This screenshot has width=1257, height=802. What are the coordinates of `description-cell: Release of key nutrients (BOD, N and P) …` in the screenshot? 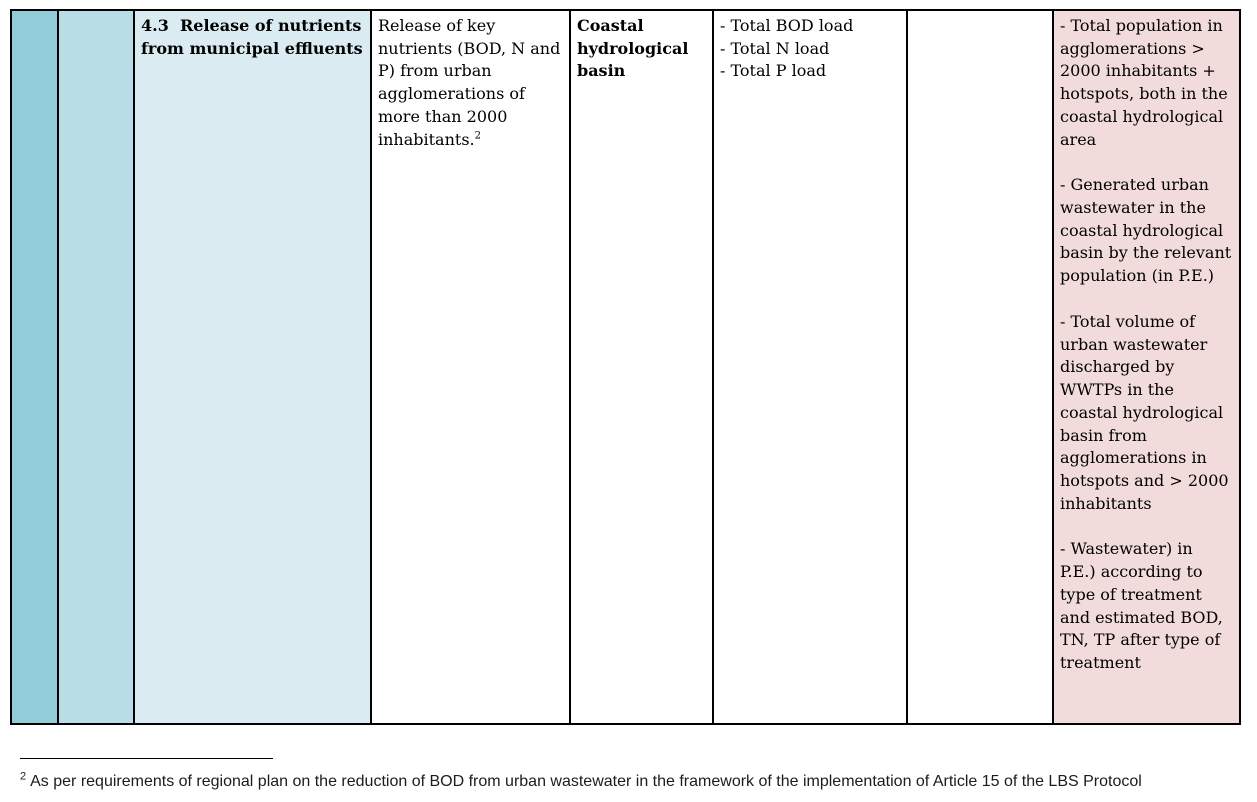 It's located at (470, 367).